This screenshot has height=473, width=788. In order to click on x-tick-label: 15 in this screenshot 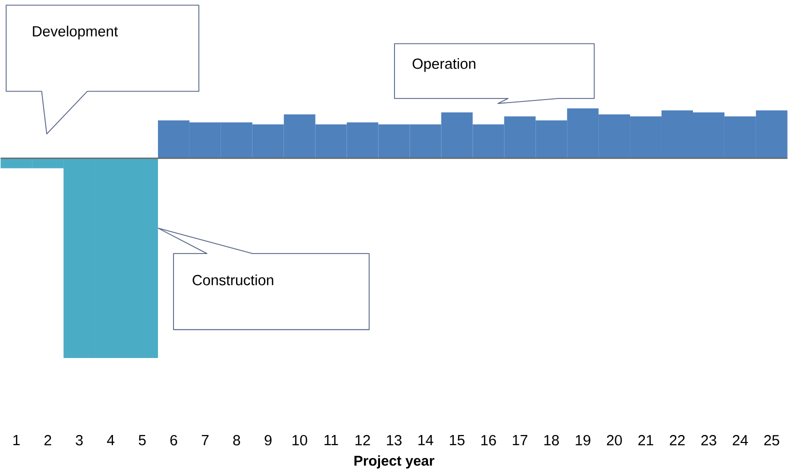, I will do `click(457, 440)`.